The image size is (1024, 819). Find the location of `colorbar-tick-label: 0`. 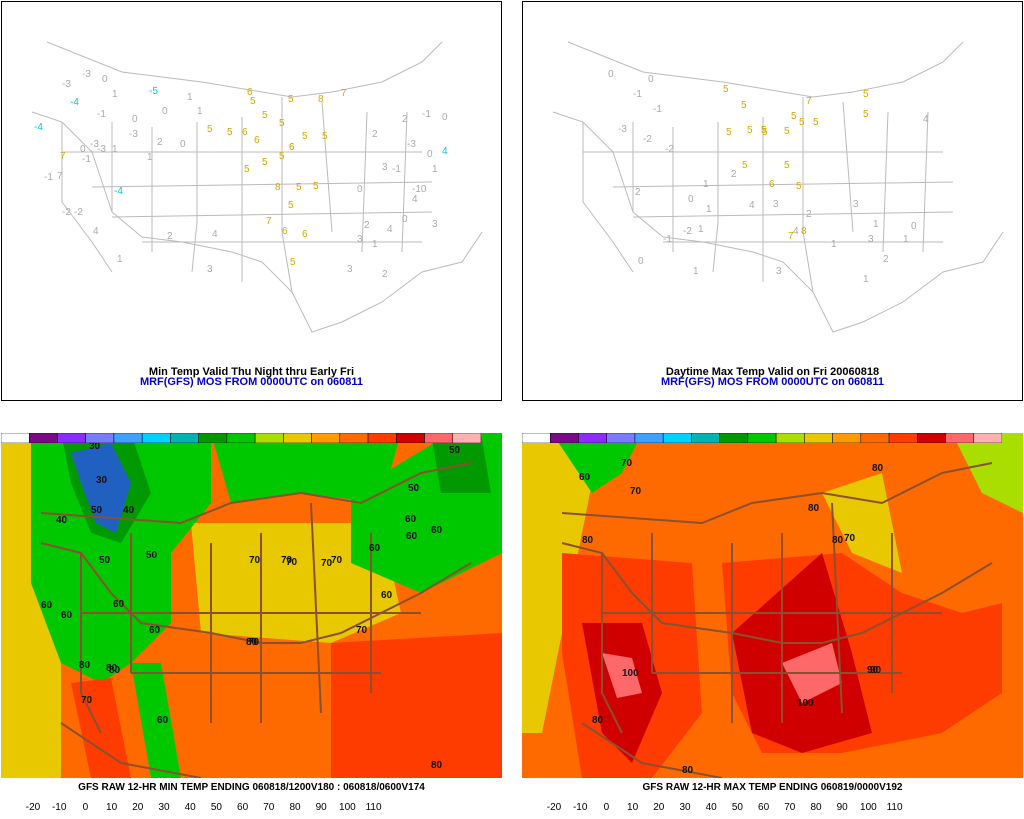

colorbar-tick-label: 0 is located at coordinates (85, 807).